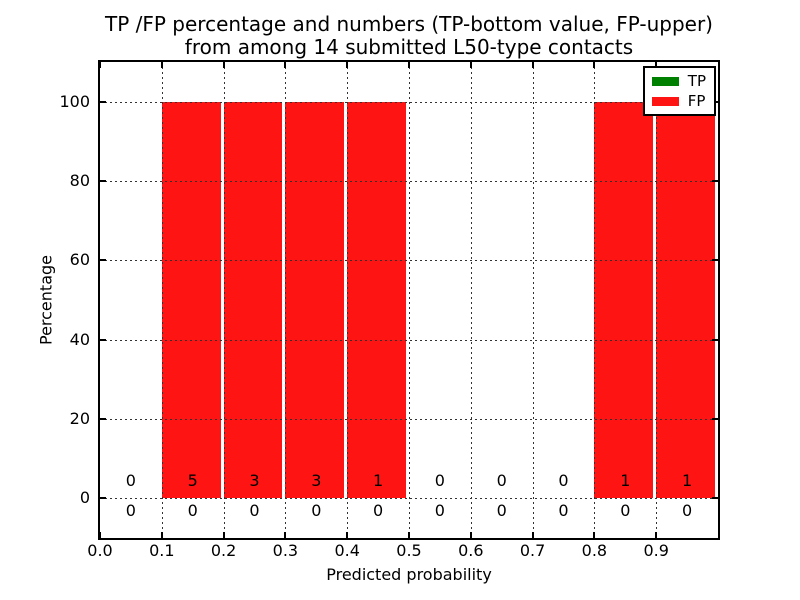 This screenshot has width=800, height=600. I want to click on legend-row-fp: FP, so click(678, 101).